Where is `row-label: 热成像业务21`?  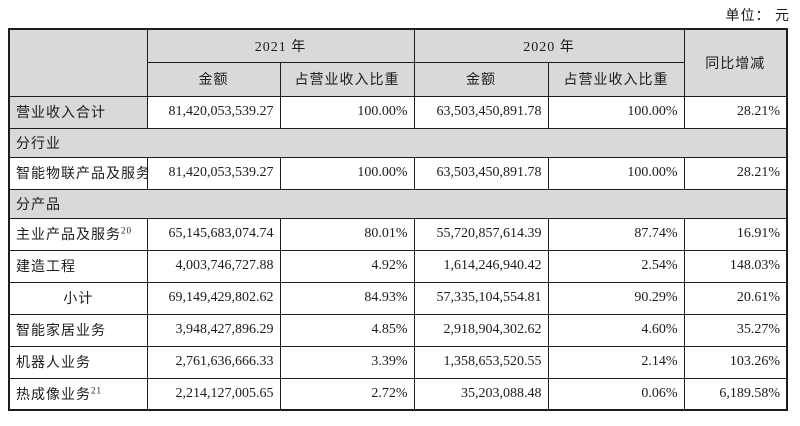 row-label: 热成像业务21 is located at coordinates (78, 394).